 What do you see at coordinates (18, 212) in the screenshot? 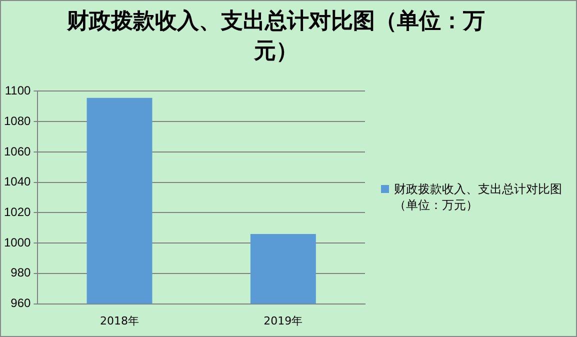
I see `y-tick-label: 1020` at bounding box center [18, 212].